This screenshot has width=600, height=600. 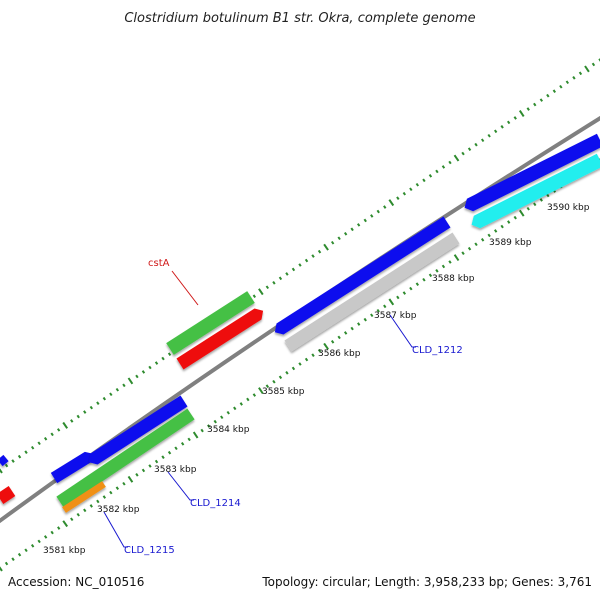 I want to click on kbp-label-3585: 3585 kbp, so click(x=283, y=392).